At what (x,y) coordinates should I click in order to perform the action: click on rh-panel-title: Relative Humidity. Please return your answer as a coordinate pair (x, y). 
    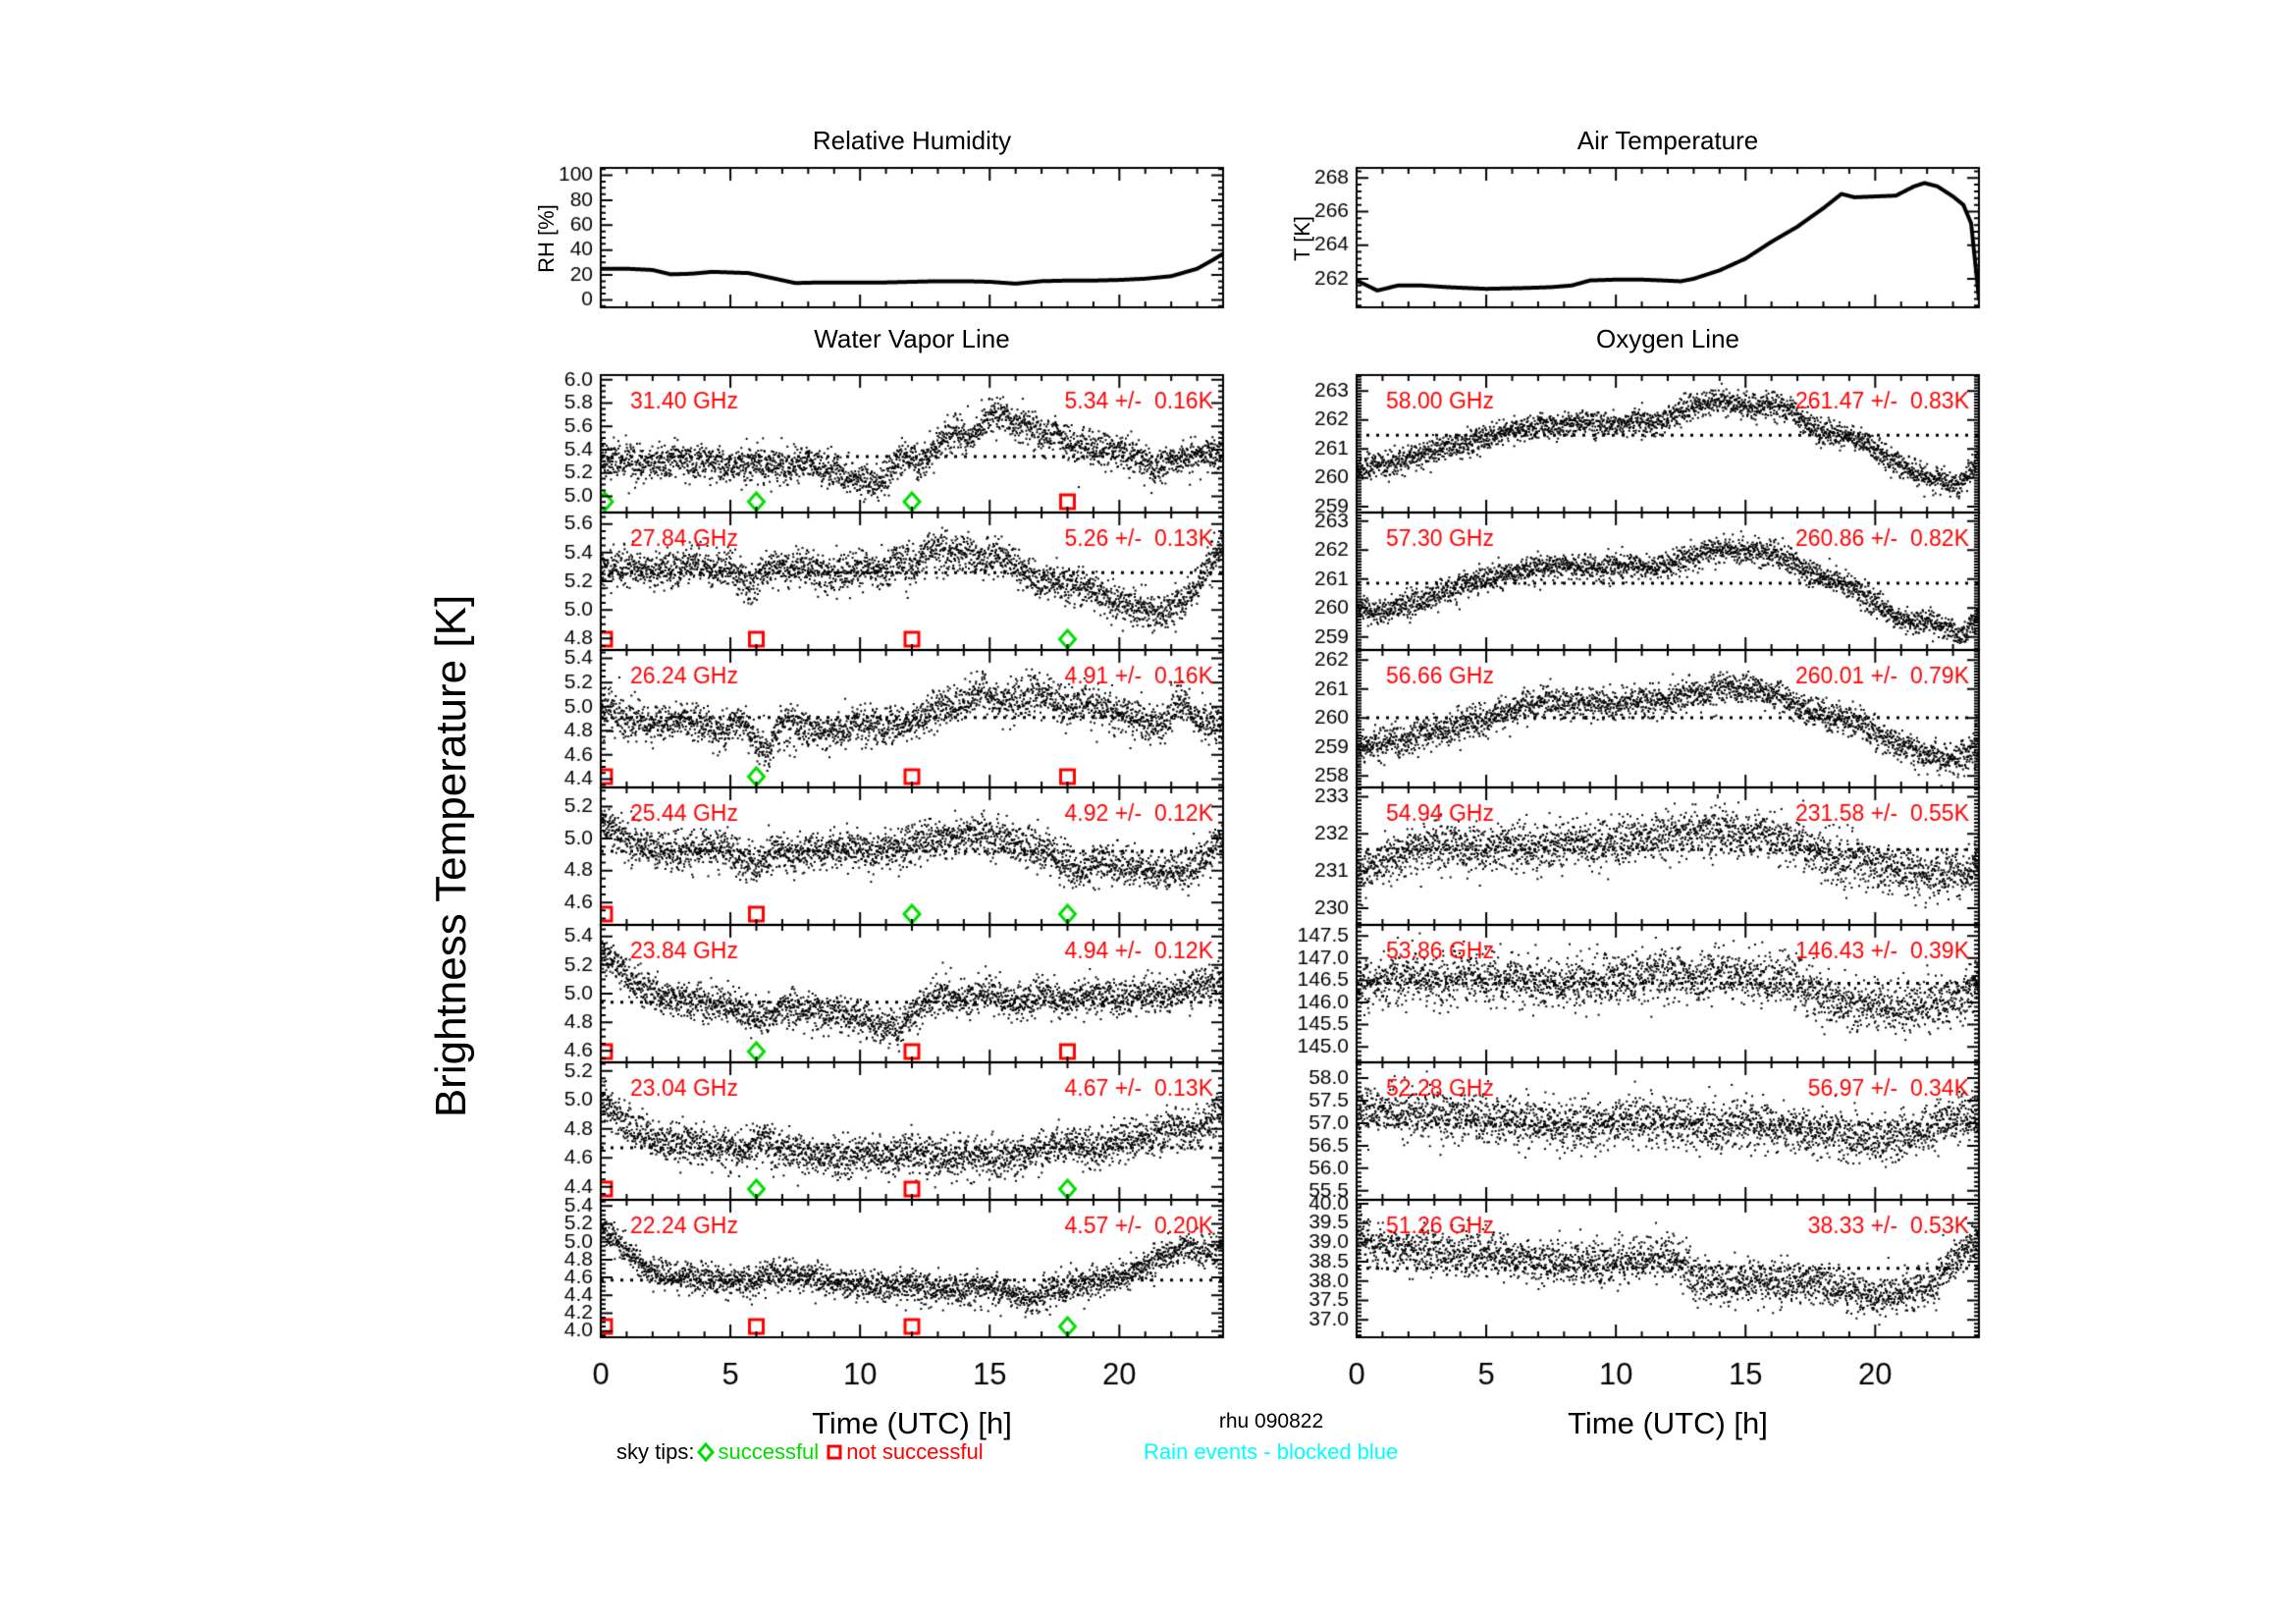
    Looking at the image, I should click on (912, 140).